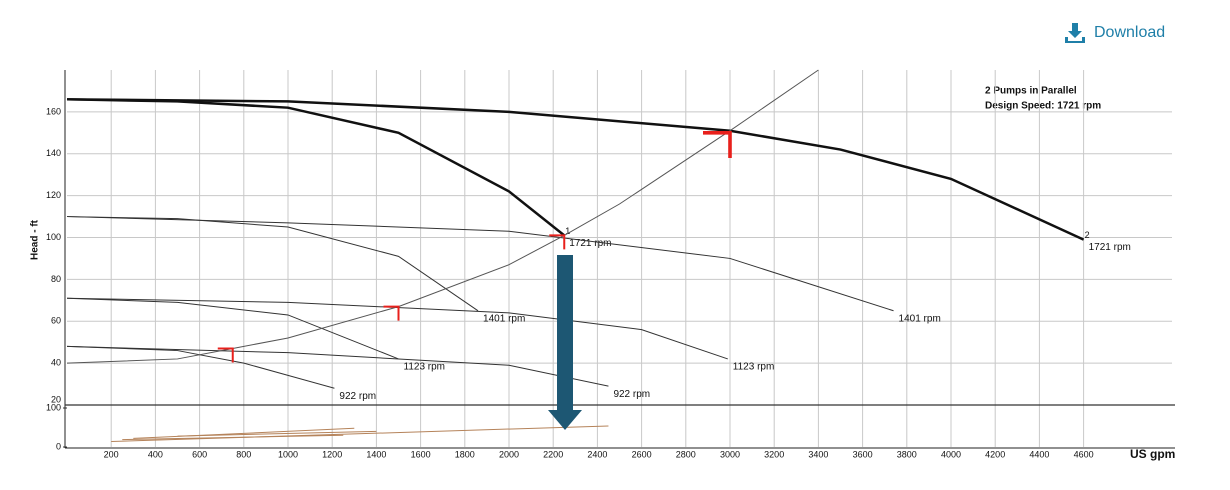 The height and width of the screenshot is (490, 1230). Describe the element at coordinates (863, 454) in the screenshot. I see `x-tick-label: 3600` at that location.